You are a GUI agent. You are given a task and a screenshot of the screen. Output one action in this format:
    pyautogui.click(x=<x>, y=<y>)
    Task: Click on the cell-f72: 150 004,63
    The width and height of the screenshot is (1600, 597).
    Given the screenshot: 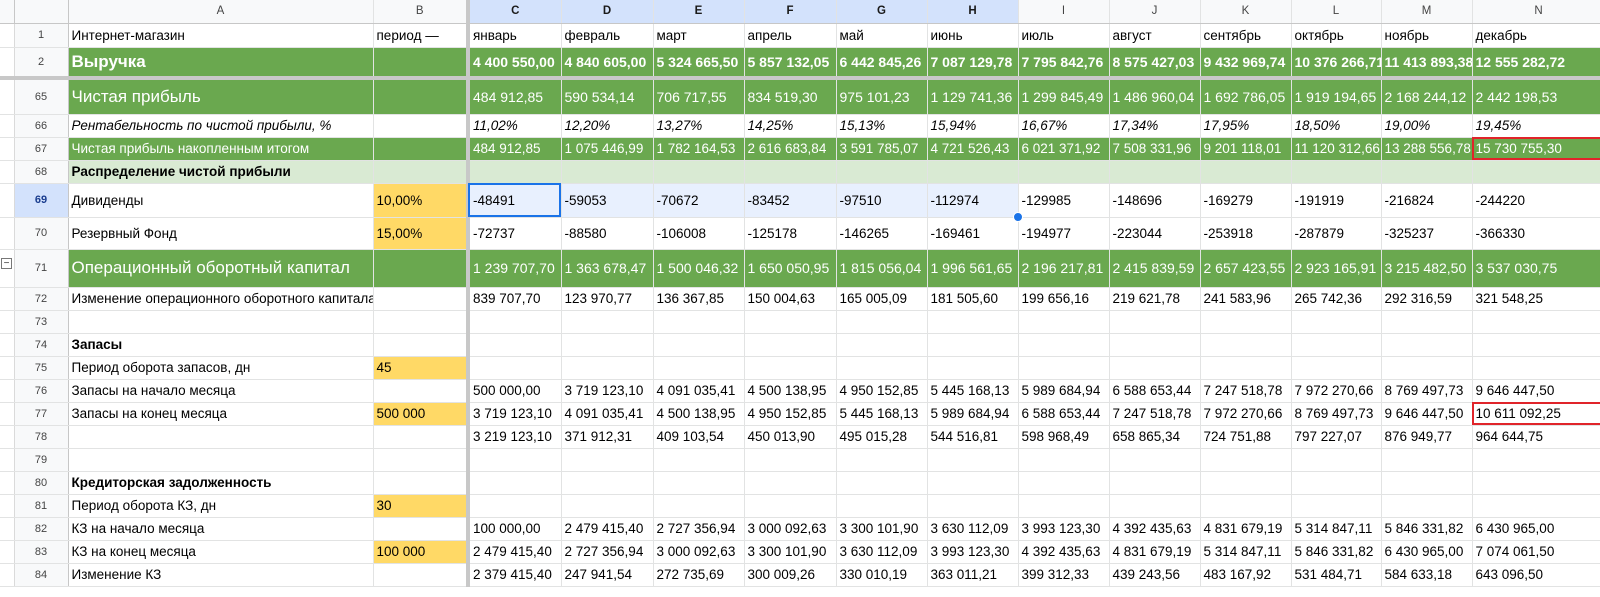 What is the action you would take?
    pyautogui.click(x=790, y=299)
    